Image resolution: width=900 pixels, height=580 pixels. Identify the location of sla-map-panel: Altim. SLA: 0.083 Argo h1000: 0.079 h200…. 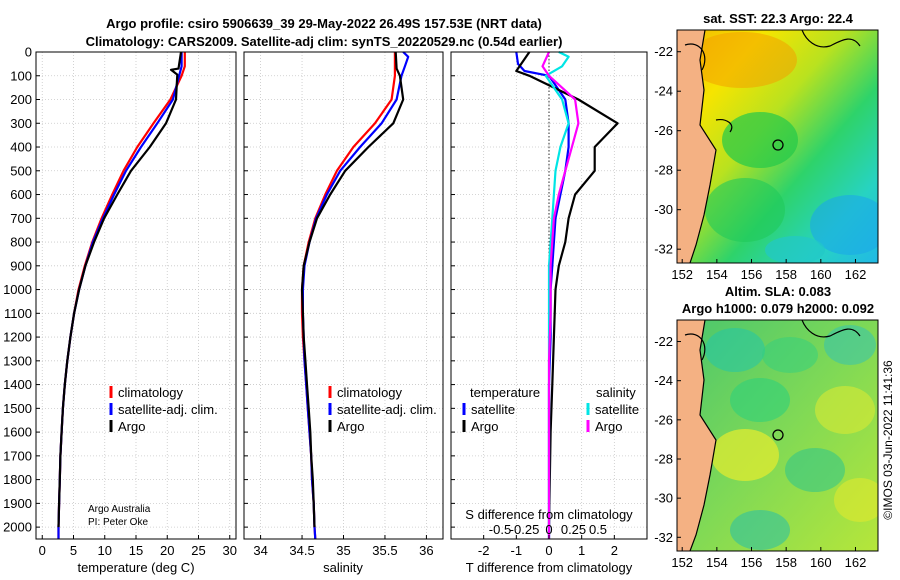
(766, 427).